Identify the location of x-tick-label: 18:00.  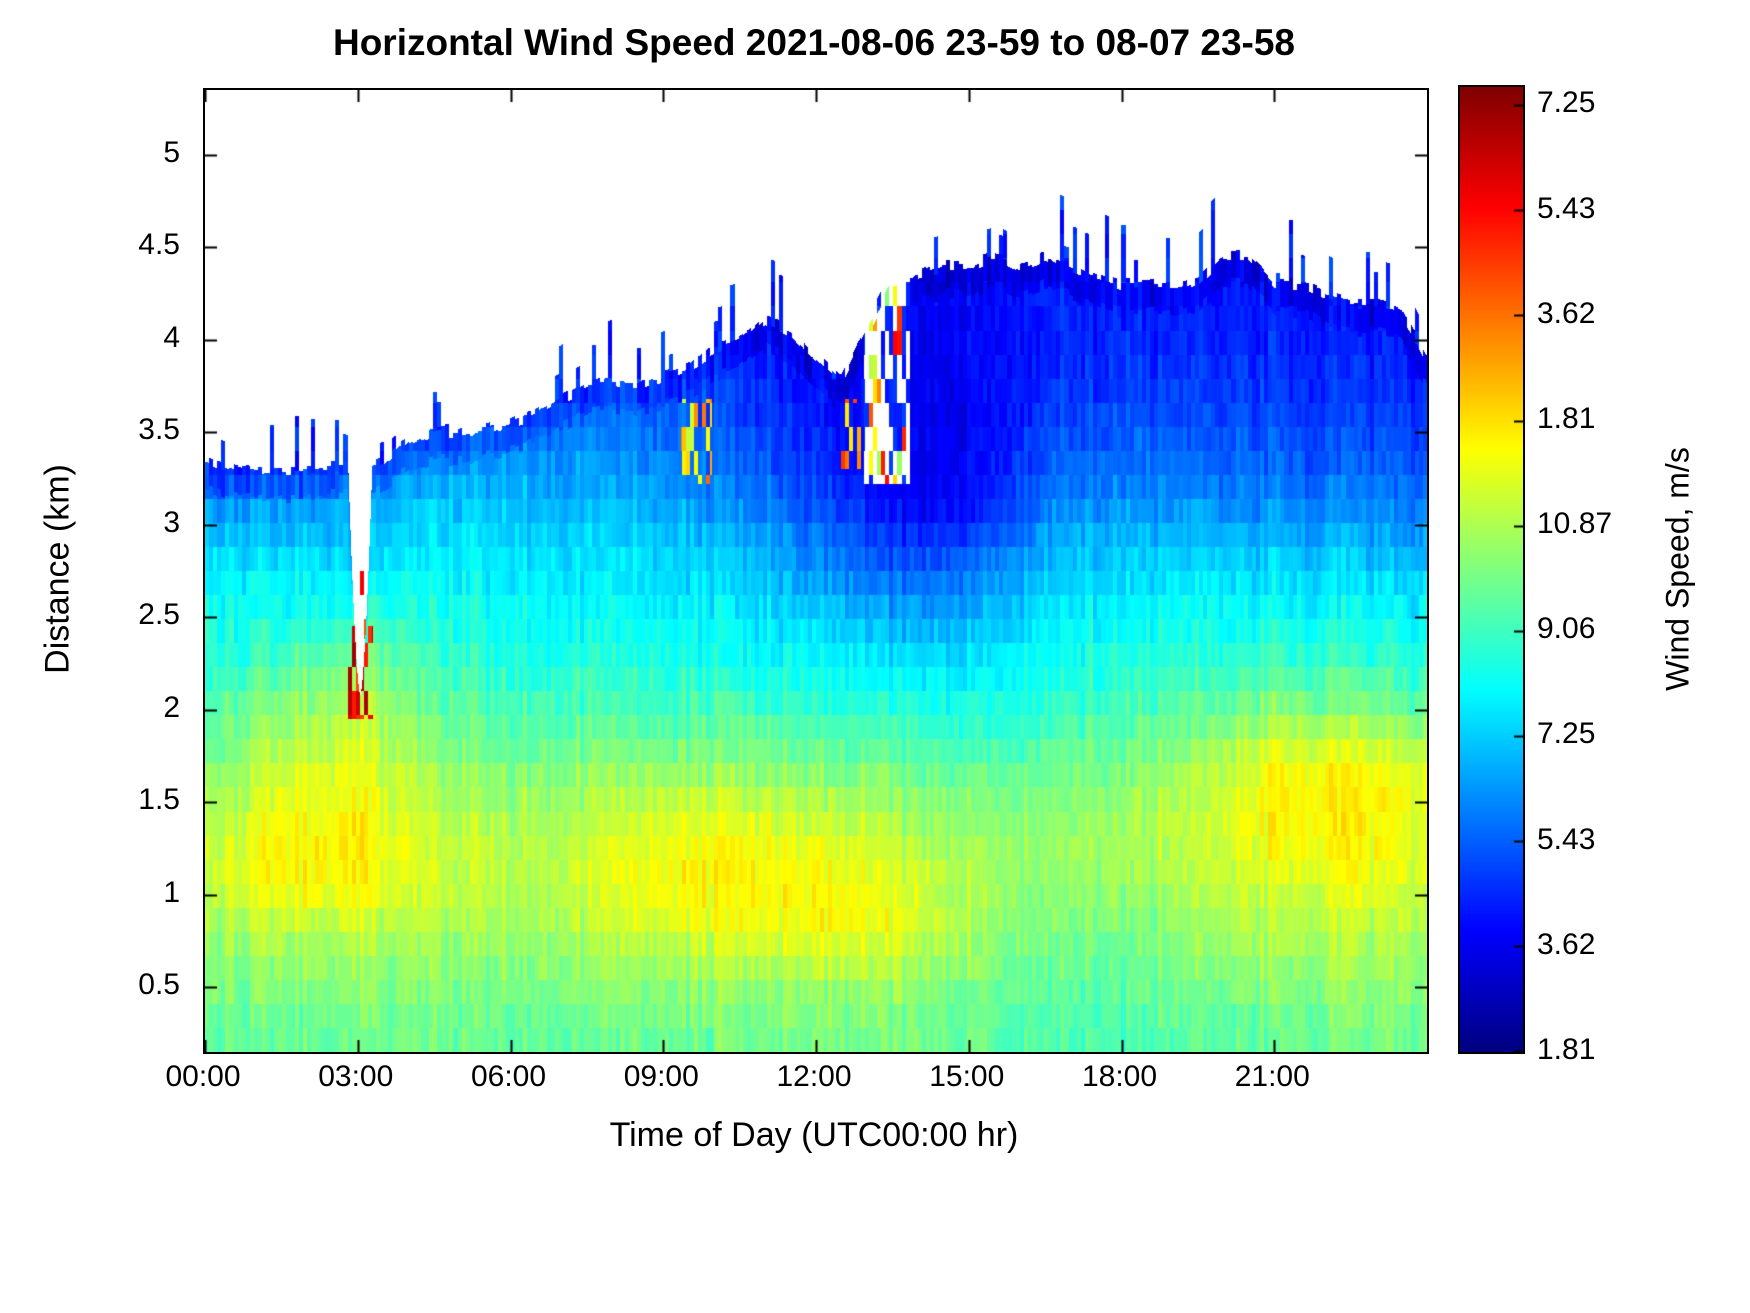
(1119, 1076).